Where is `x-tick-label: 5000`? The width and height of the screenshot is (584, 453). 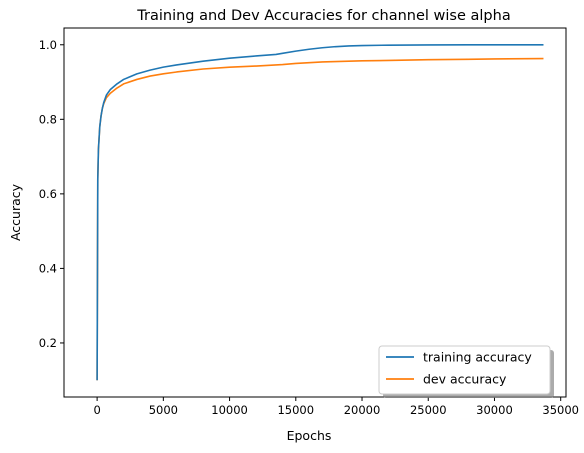 x-tick-label: 5000 is located at coordinates (163, 410).